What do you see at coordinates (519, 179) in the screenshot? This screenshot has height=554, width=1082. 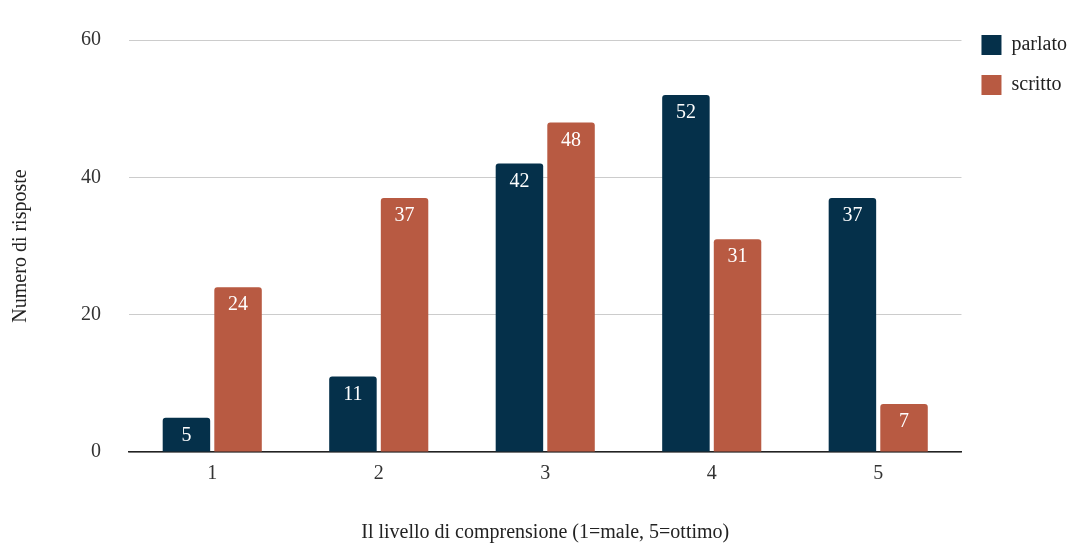 I see `data-label: 42` at bounding box center [519, 179].